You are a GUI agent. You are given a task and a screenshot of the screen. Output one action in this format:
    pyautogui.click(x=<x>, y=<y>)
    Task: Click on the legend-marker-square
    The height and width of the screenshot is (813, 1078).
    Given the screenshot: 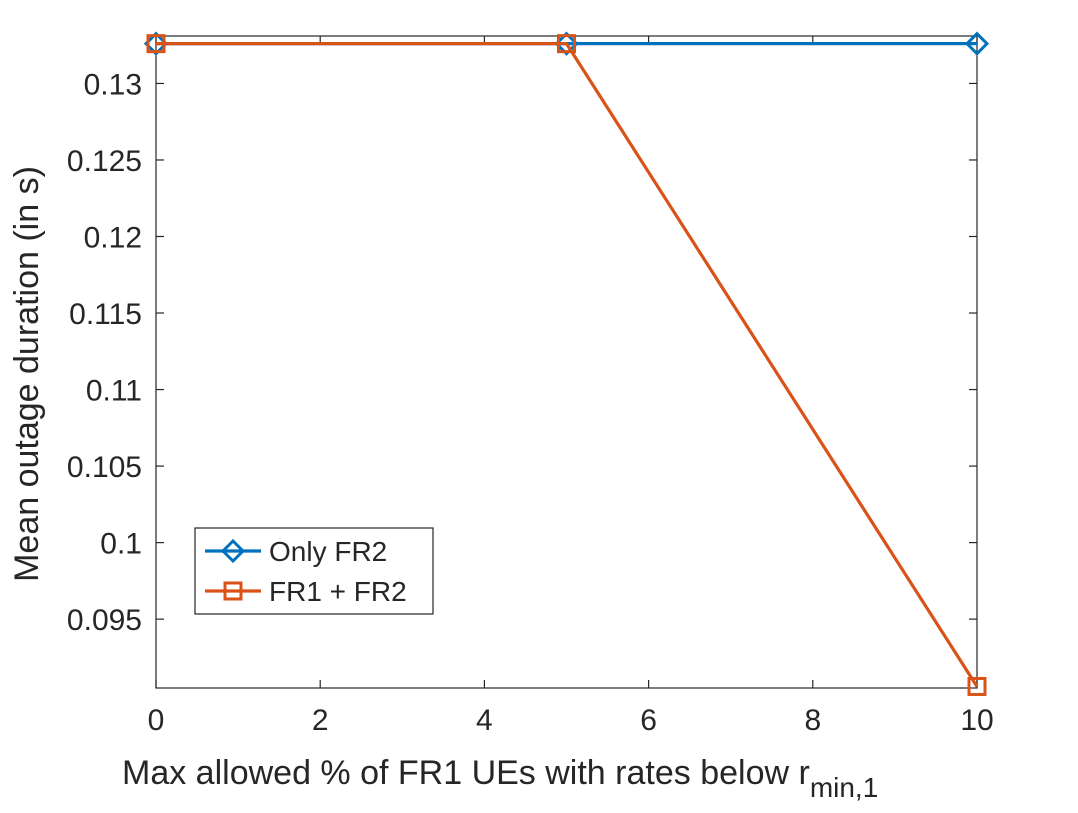 What is the action you would take?
    pyautogui.click(x=233, y=591)
    